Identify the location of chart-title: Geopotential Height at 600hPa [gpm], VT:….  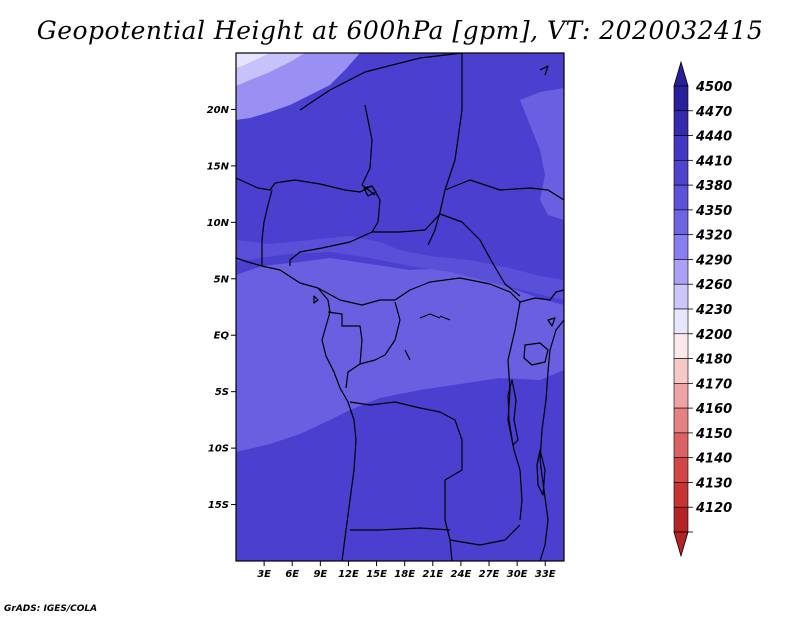
(400, 30).